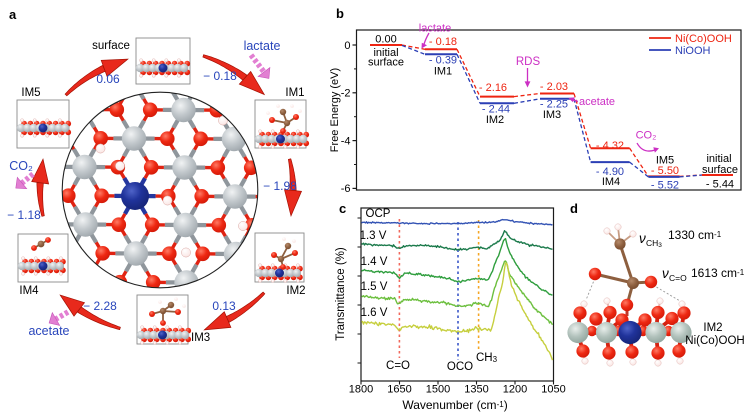 This screenshot has width=750, height=416. What do you see at coordinates (373, 236) in the screenshot?
I see `svg-text: 1.3 V` at bounding box center [373, 236].